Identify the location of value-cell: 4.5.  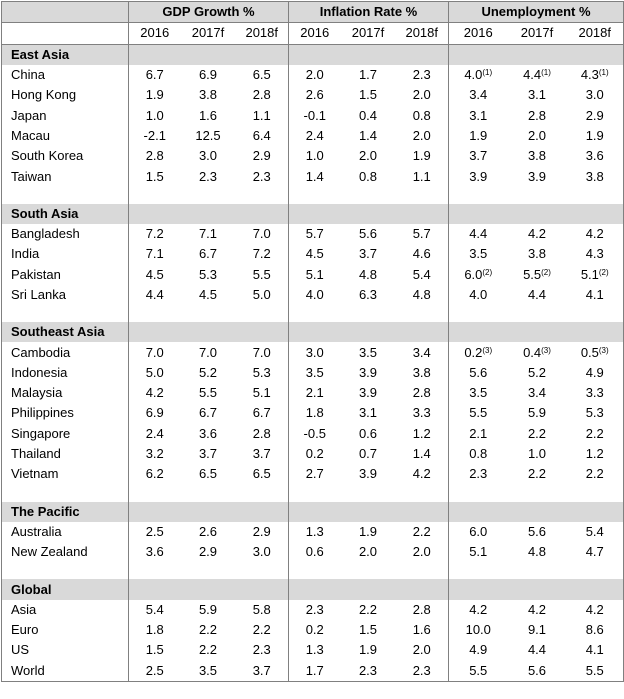
(314, 254).